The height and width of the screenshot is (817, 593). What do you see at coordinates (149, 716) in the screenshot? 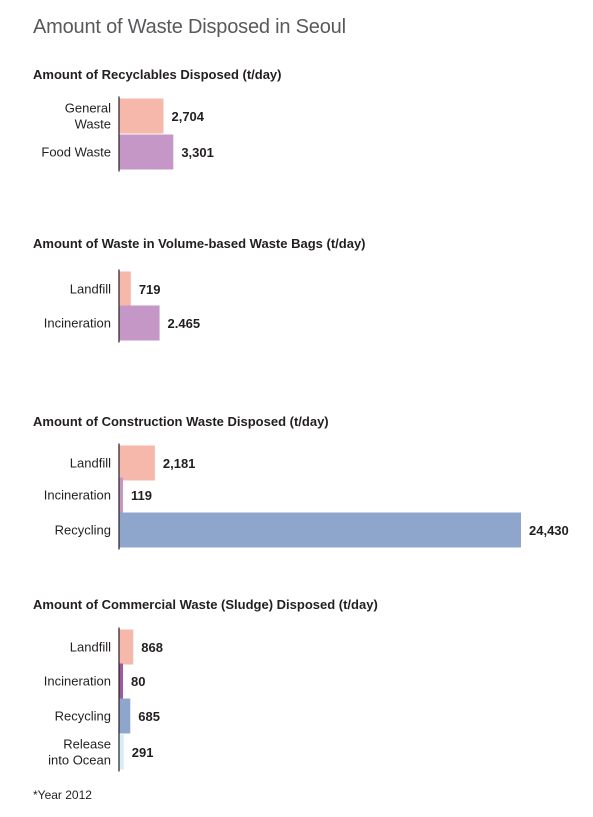
I see `value-label: 685` at bounding box center [149, 716].